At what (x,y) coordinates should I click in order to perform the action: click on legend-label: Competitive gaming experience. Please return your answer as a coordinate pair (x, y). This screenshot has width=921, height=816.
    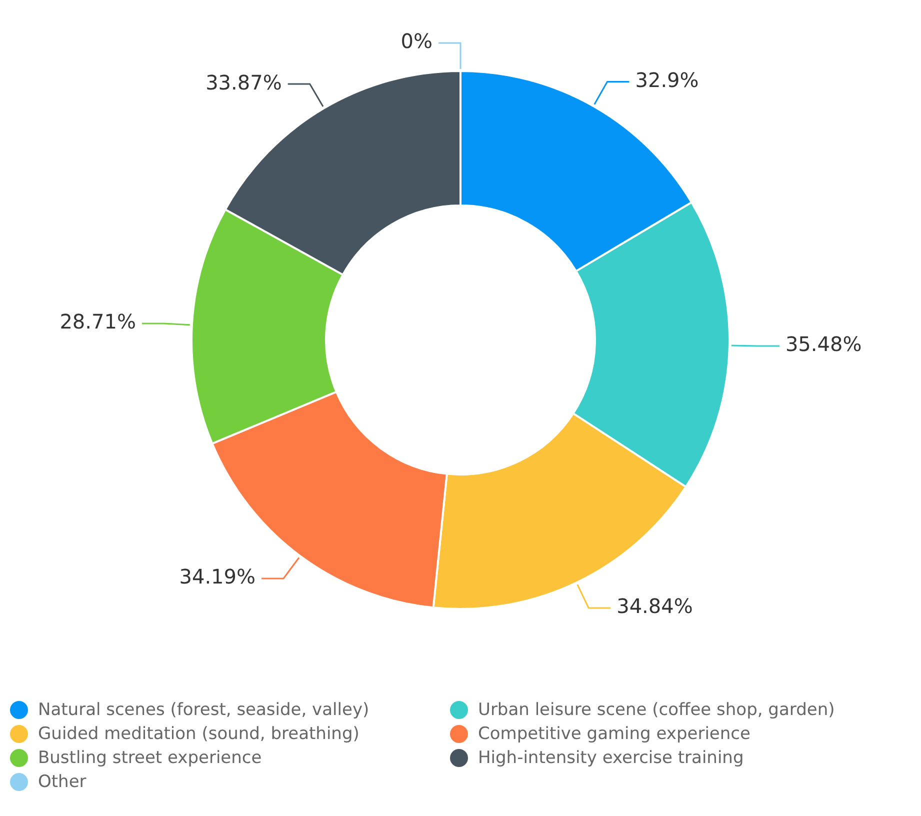
    Looking at the image, I should click on (614, 734).